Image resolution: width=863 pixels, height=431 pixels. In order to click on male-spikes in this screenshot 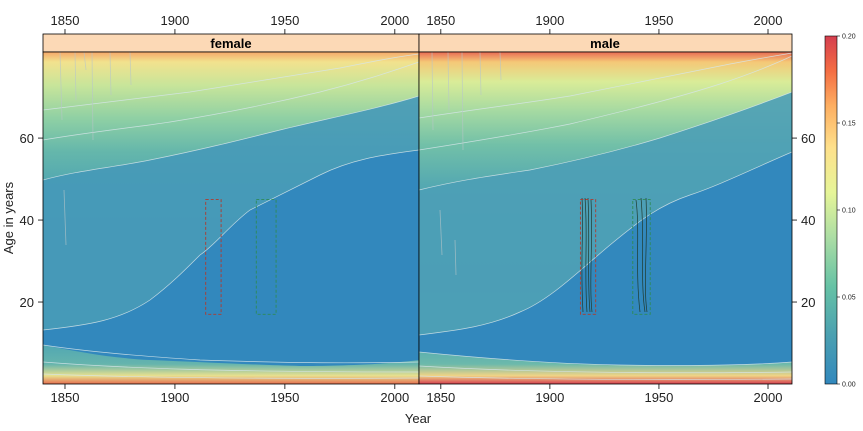, I will do `click(466, 164)`.